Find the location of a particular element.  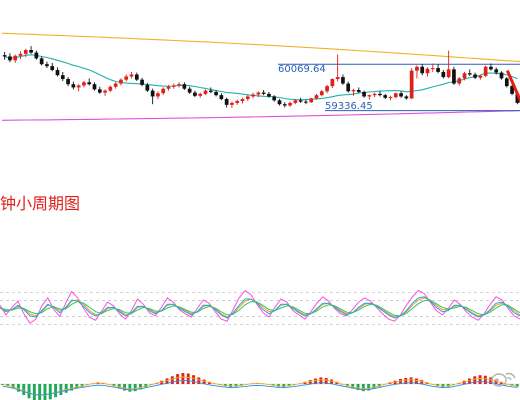

oscillator-panel is located at coordinates (260, 307).